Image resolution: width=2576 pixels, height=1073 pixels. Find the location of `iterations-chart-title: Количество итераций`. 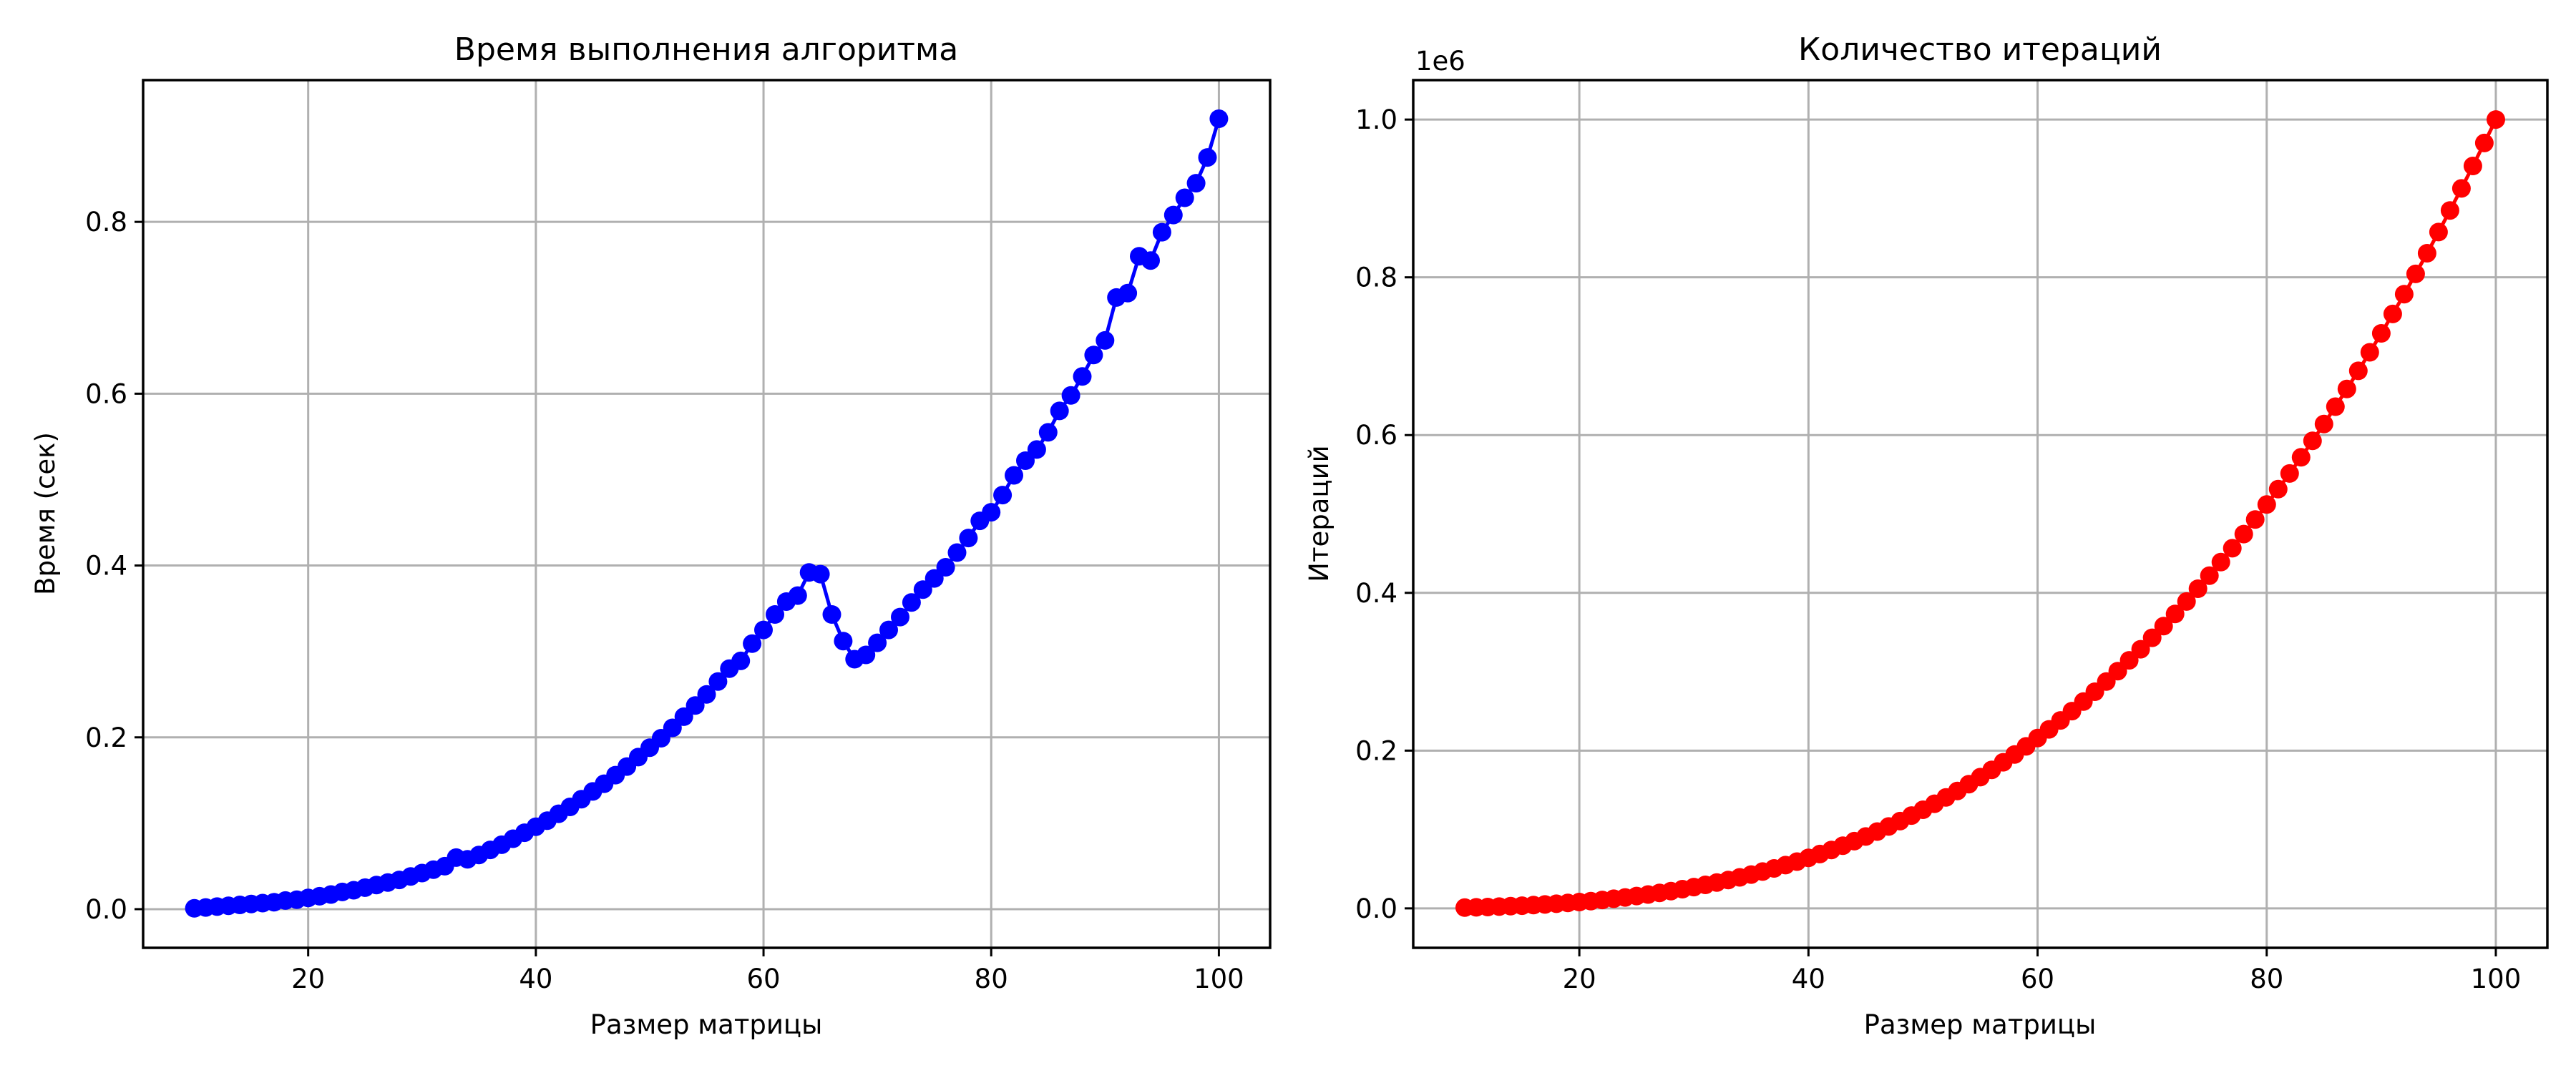

iterations-chart-title: Количество итераций is located at coordinates (1980, 49).